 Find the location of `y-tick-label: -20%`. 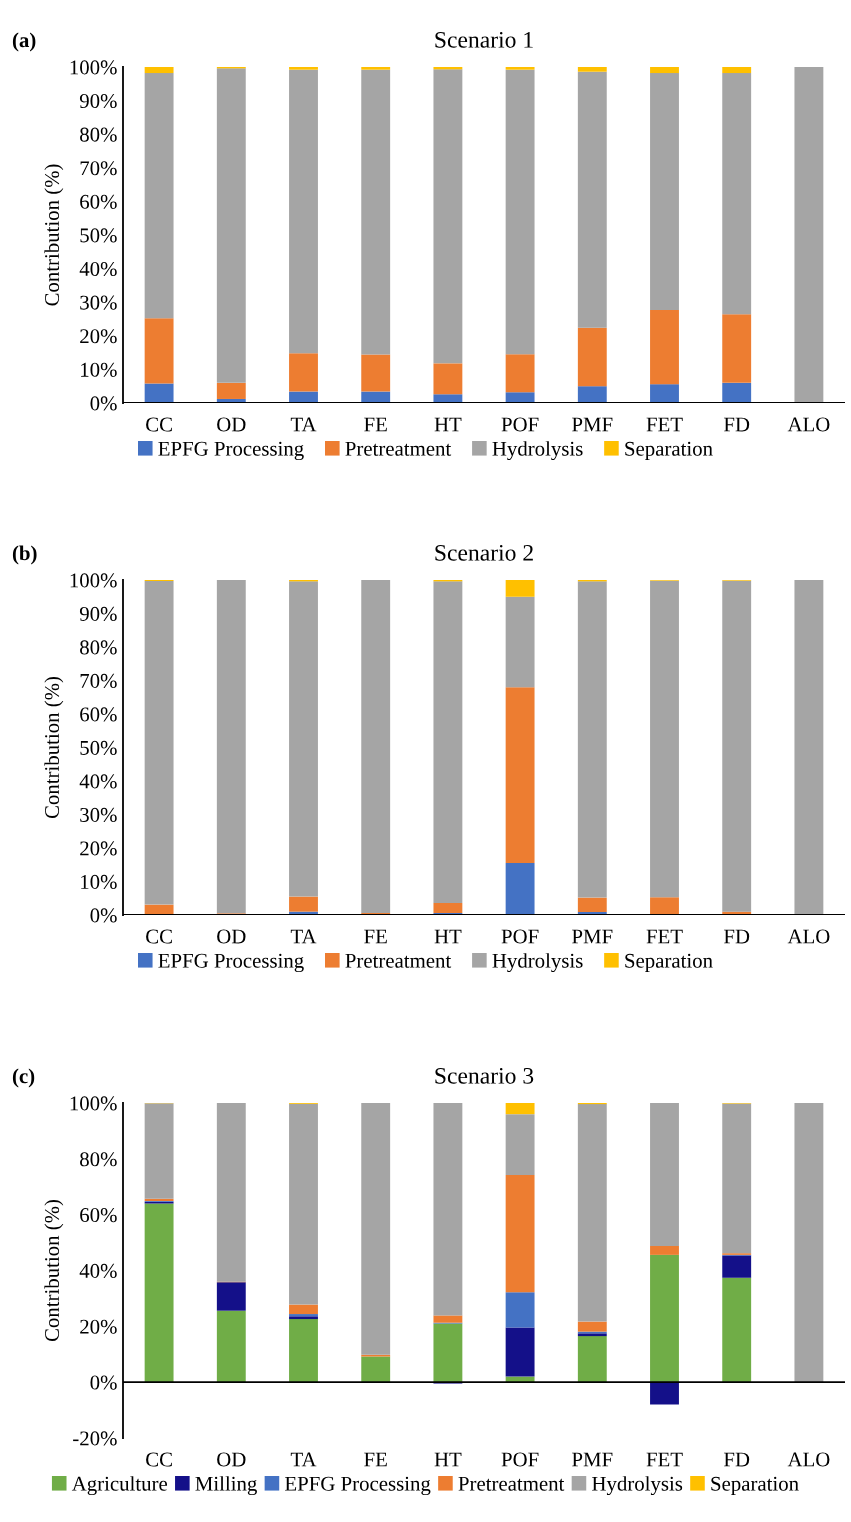

y-tick-label: -20% is located at coordinates (95, 1438).